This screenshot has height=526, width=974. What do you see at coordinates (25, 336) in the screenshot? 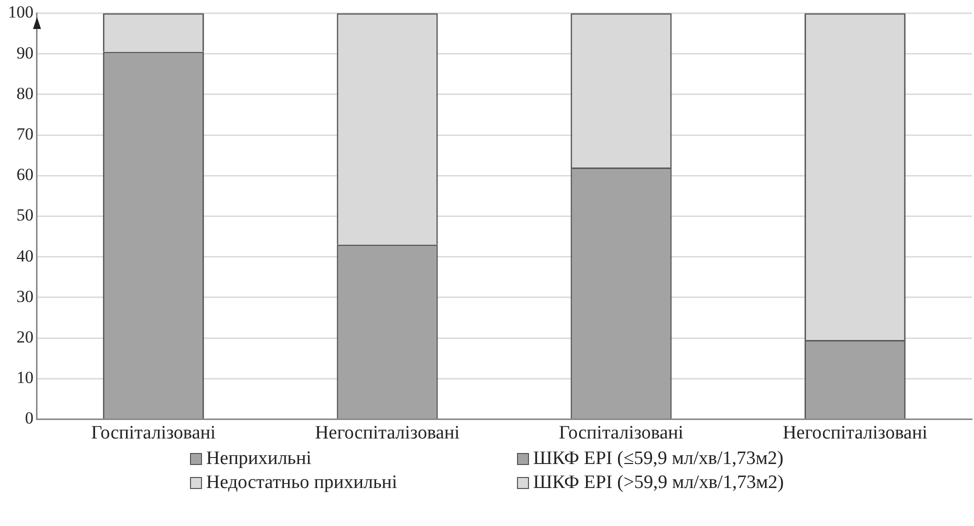
I see `y-tick-label: 20` at bounding box center [25, 336].